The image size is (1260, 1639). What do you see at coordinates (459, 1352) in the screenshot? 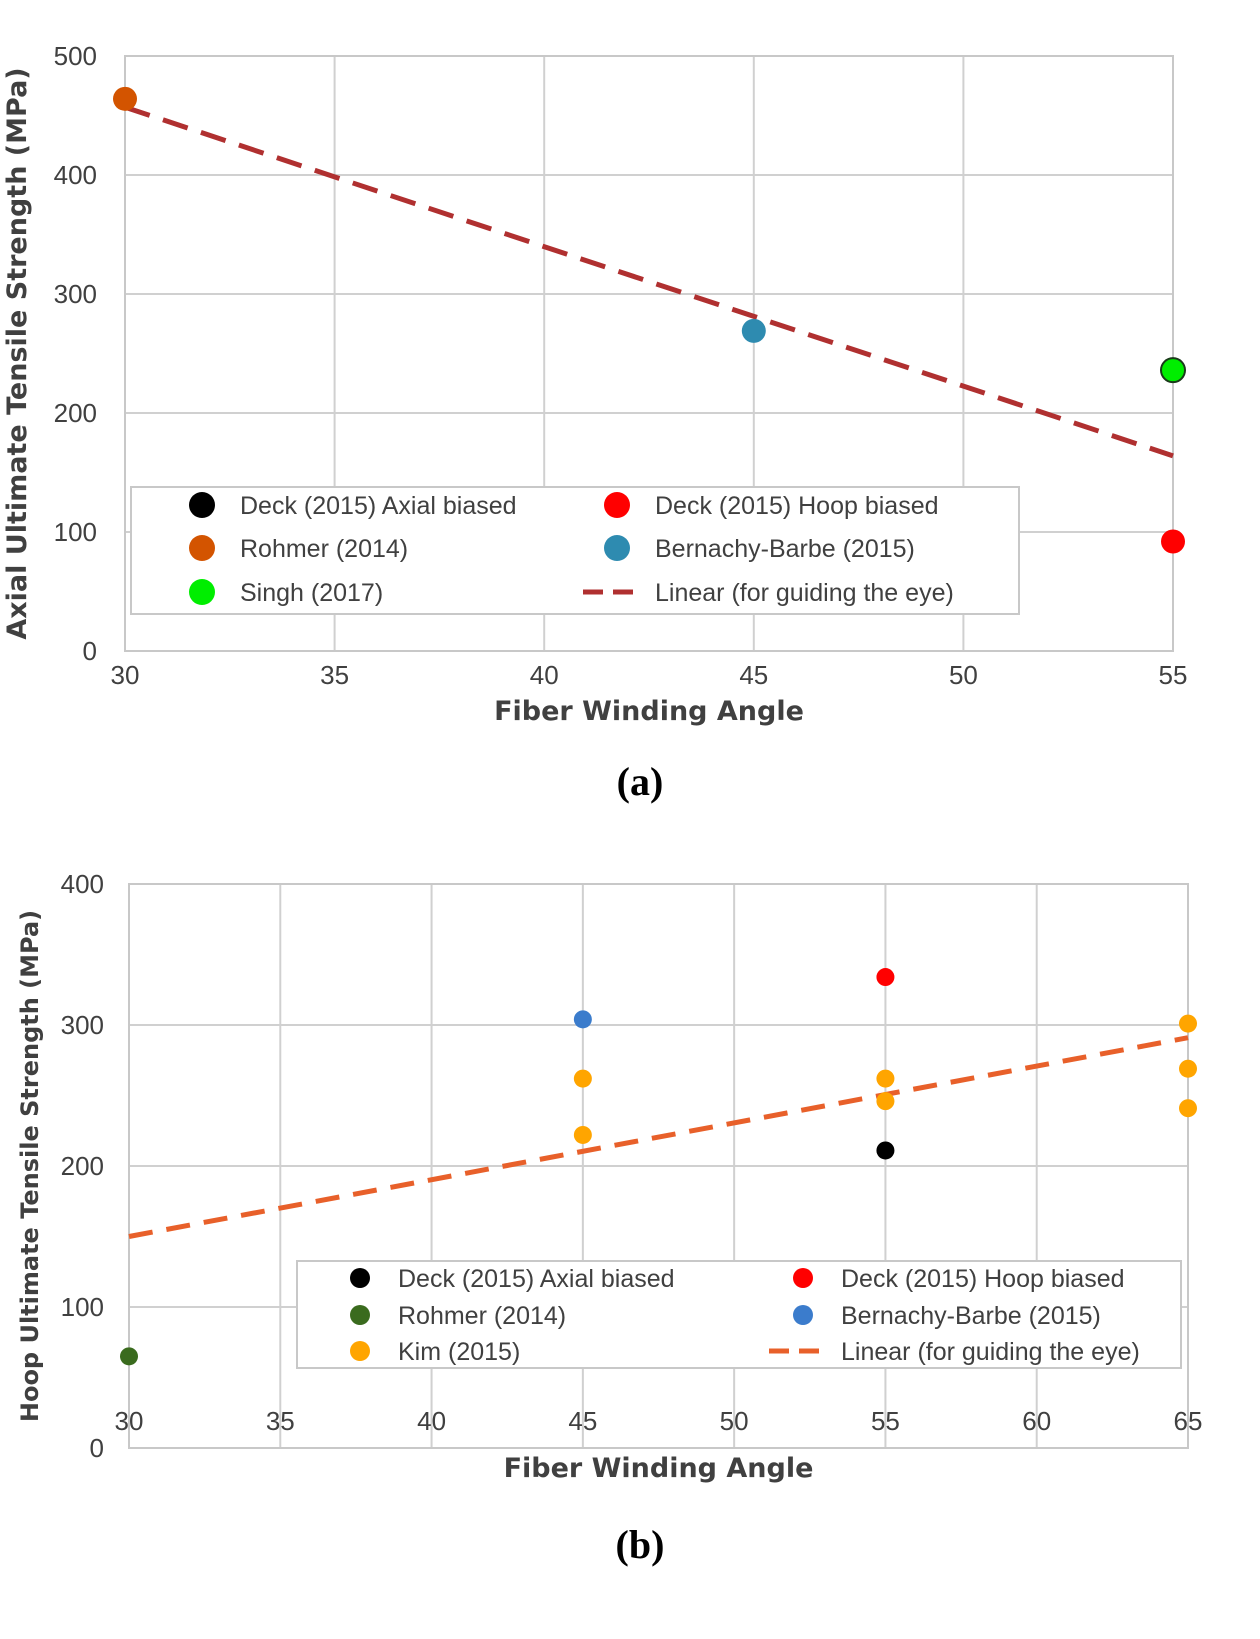
I see `legend-label: Kim (2015)` at bounding box center [459, 1352].